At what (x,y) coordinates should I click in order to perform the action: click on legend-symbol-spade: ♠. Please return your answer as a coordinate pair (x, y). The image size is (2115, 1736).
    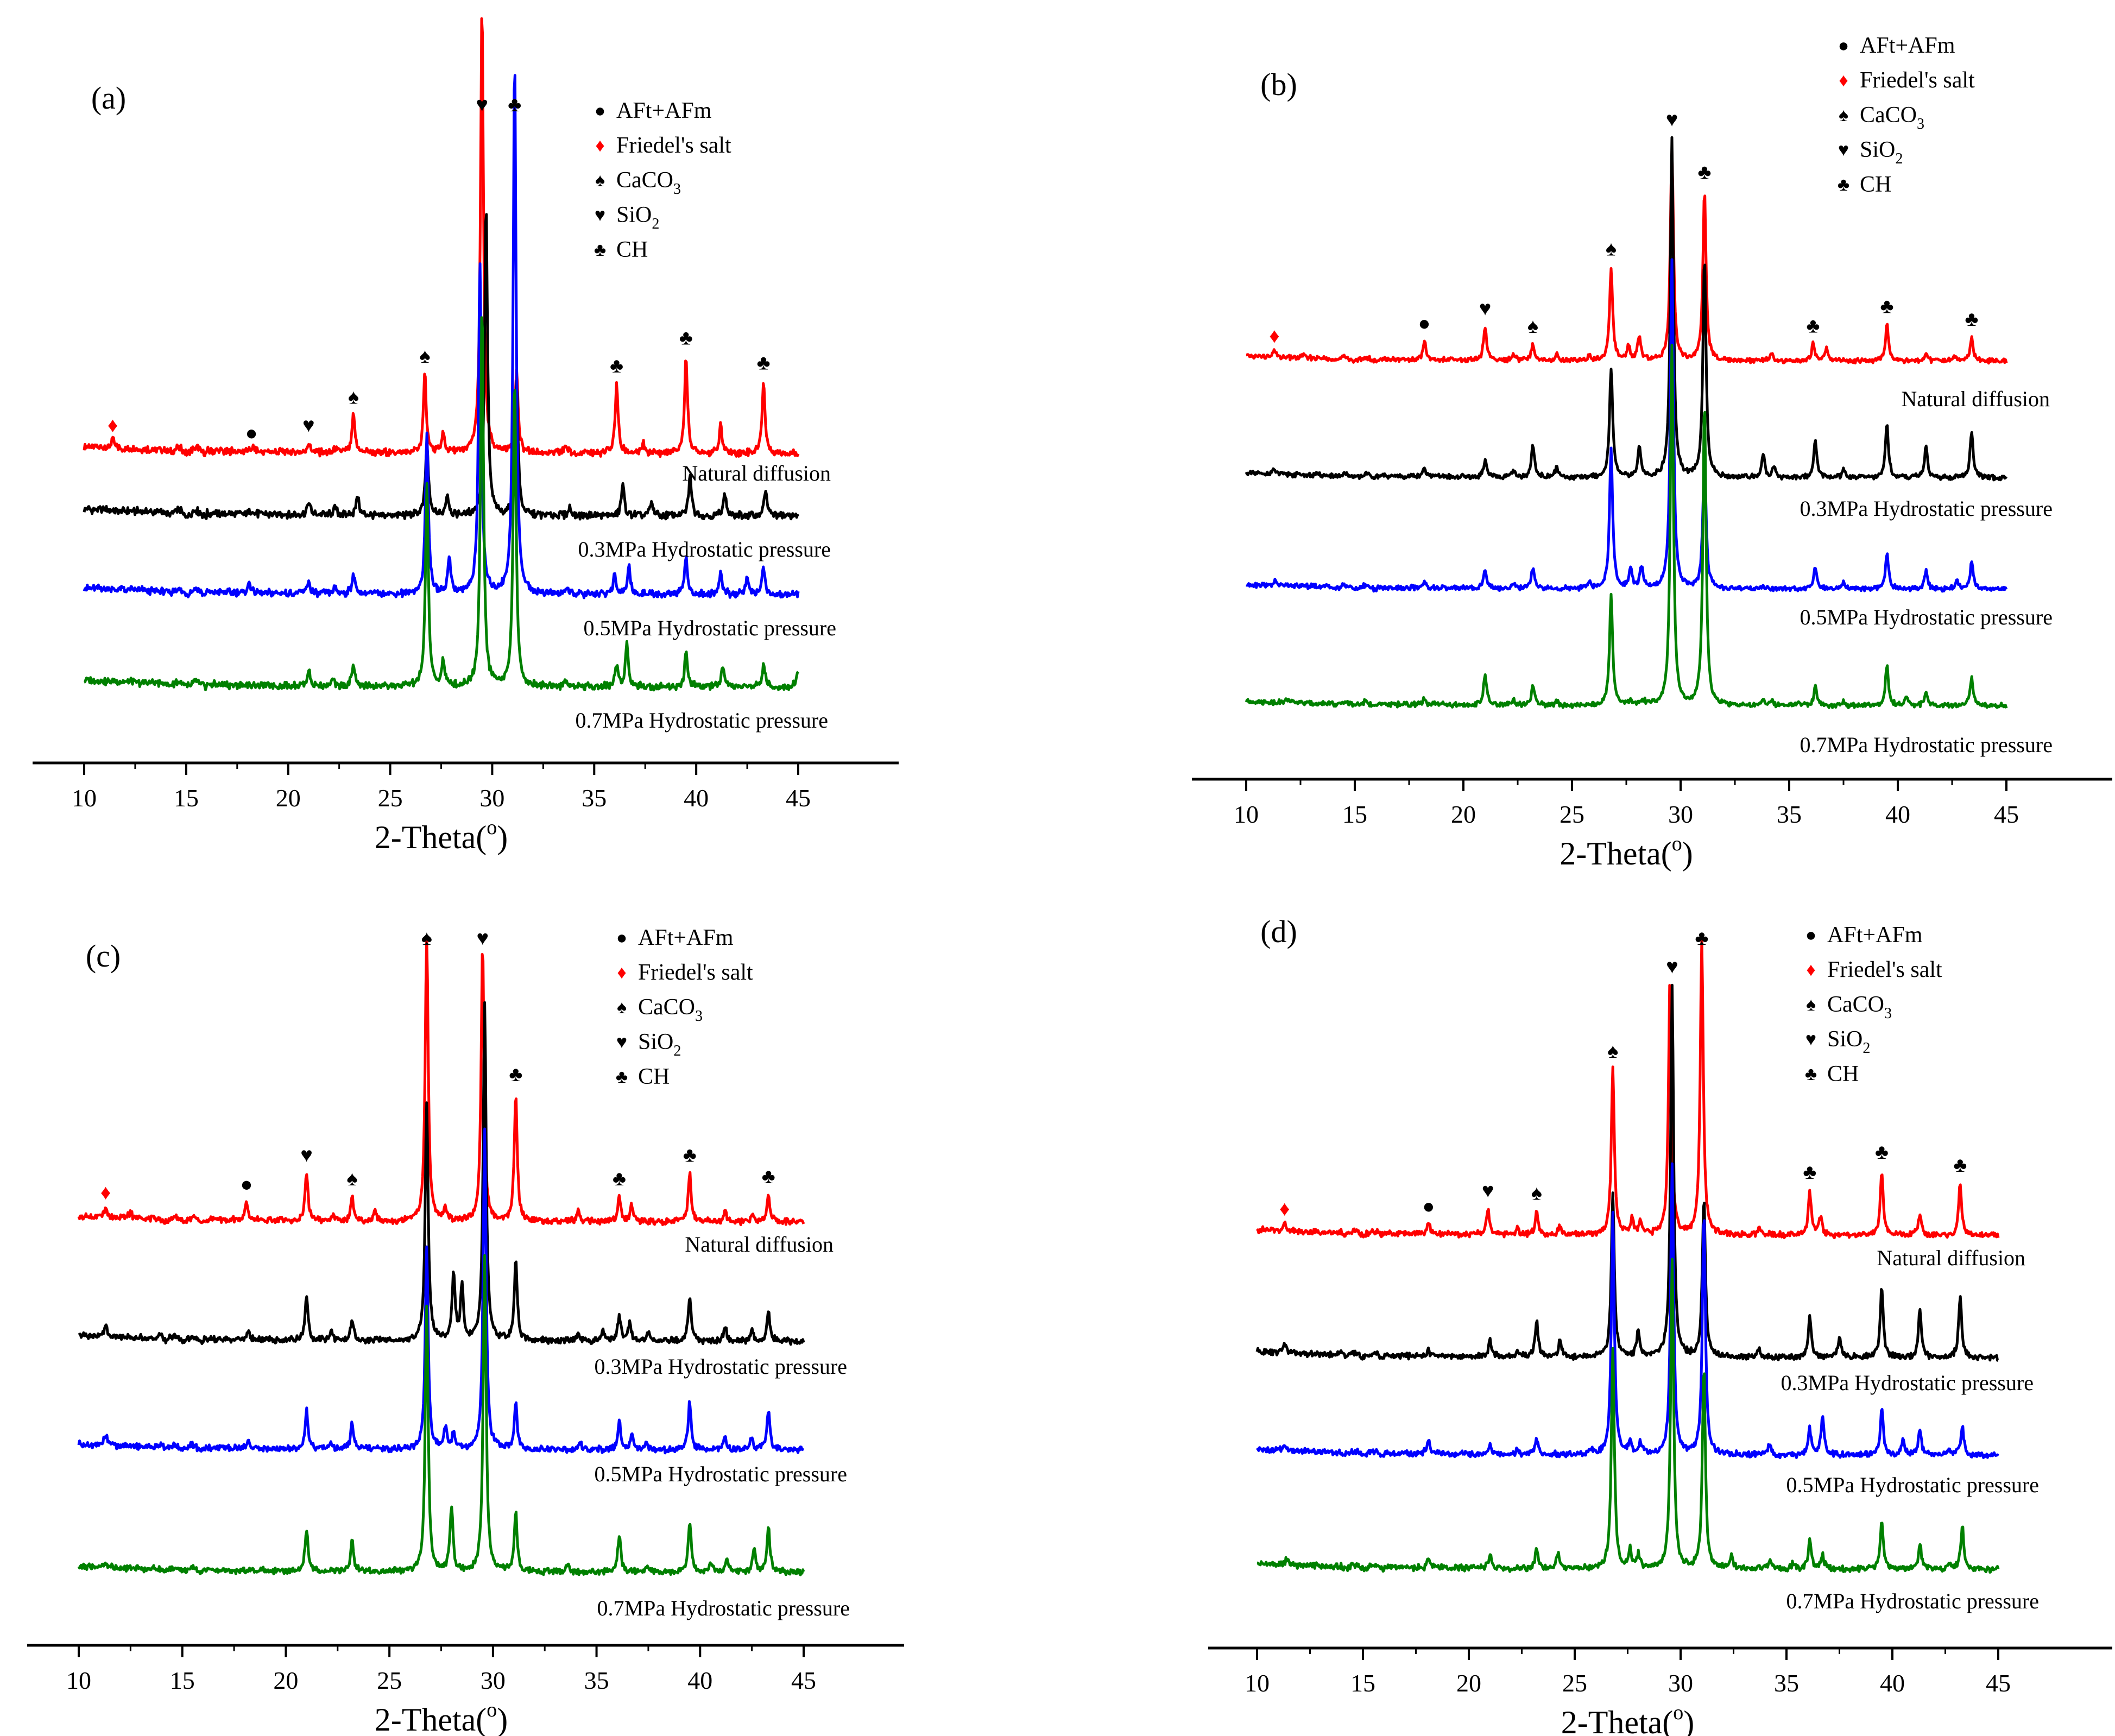
    Looking at the image, I should click on (1811, 1005).